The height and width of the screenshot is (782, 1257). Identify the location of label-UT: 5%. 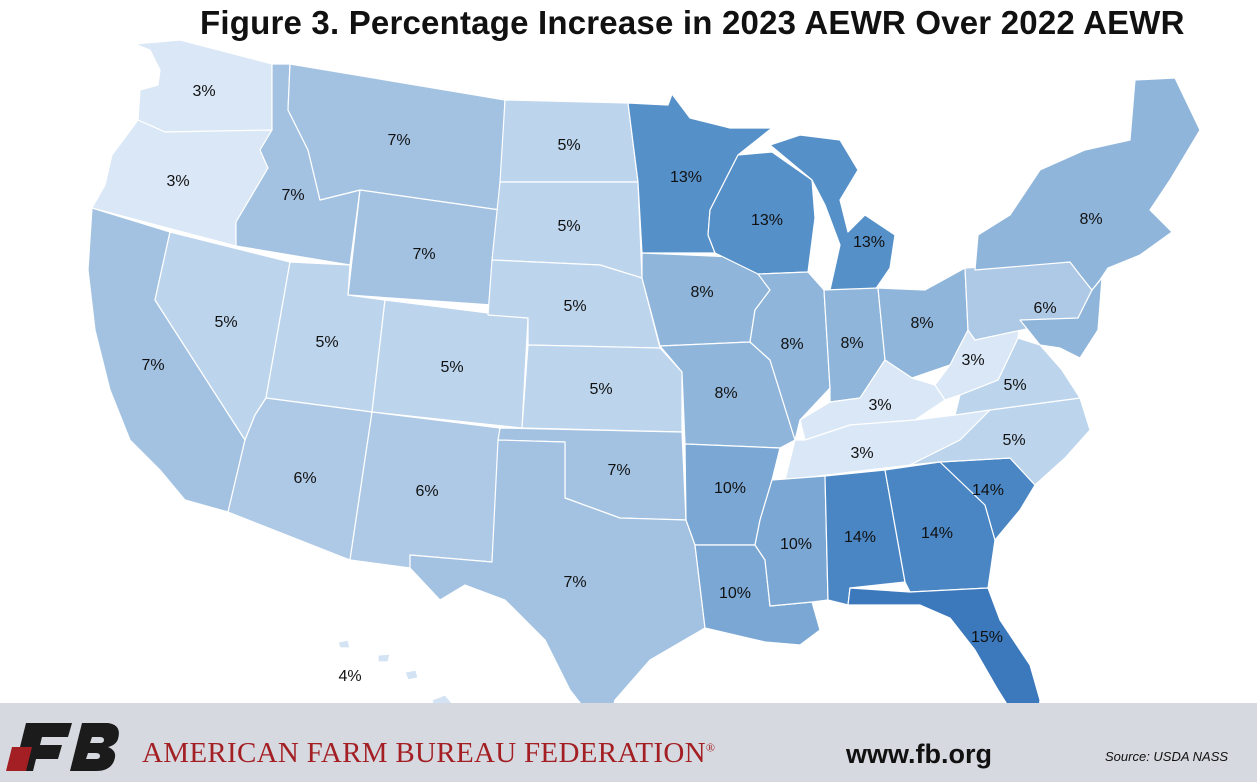
(326, 342).